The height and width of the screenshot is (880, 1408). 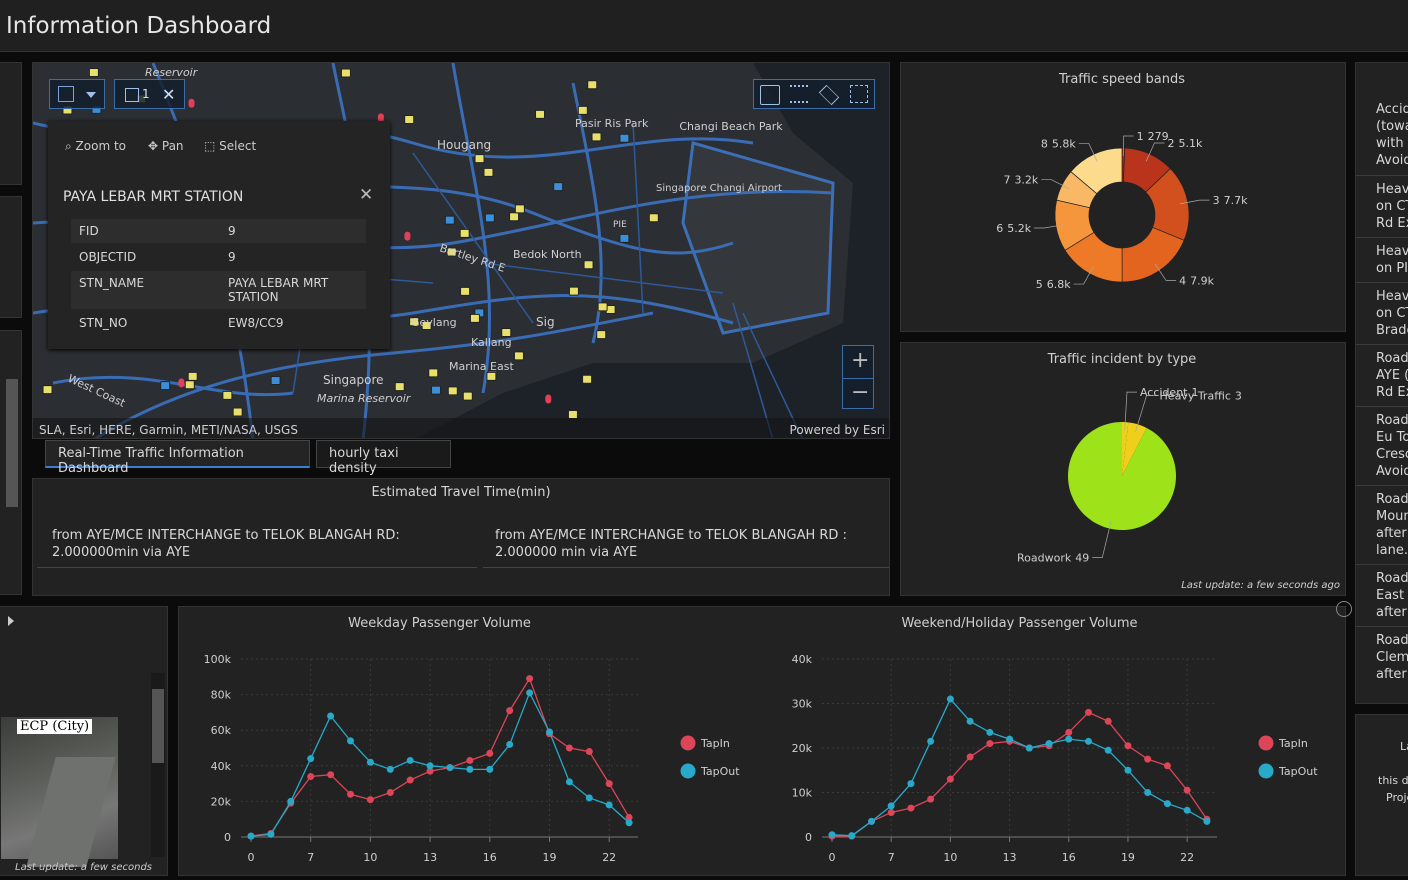 I want to click on popup-close: ✕, so click(x=366, y=195).